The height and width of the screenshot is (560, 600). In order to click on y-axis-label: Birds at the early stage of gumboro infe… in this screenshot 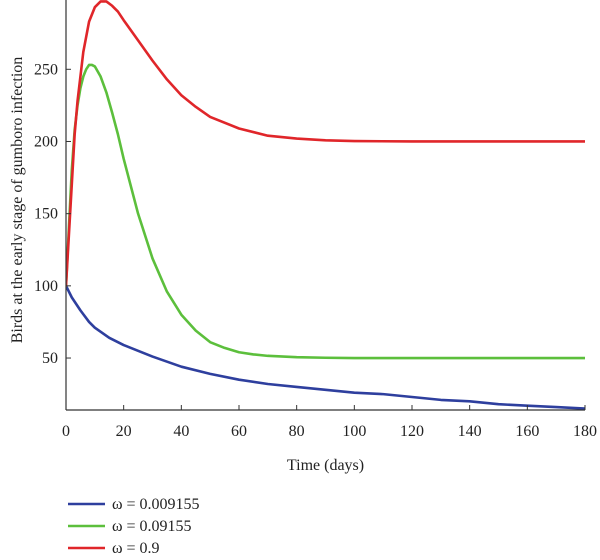, I will do `click(17, 200)`.